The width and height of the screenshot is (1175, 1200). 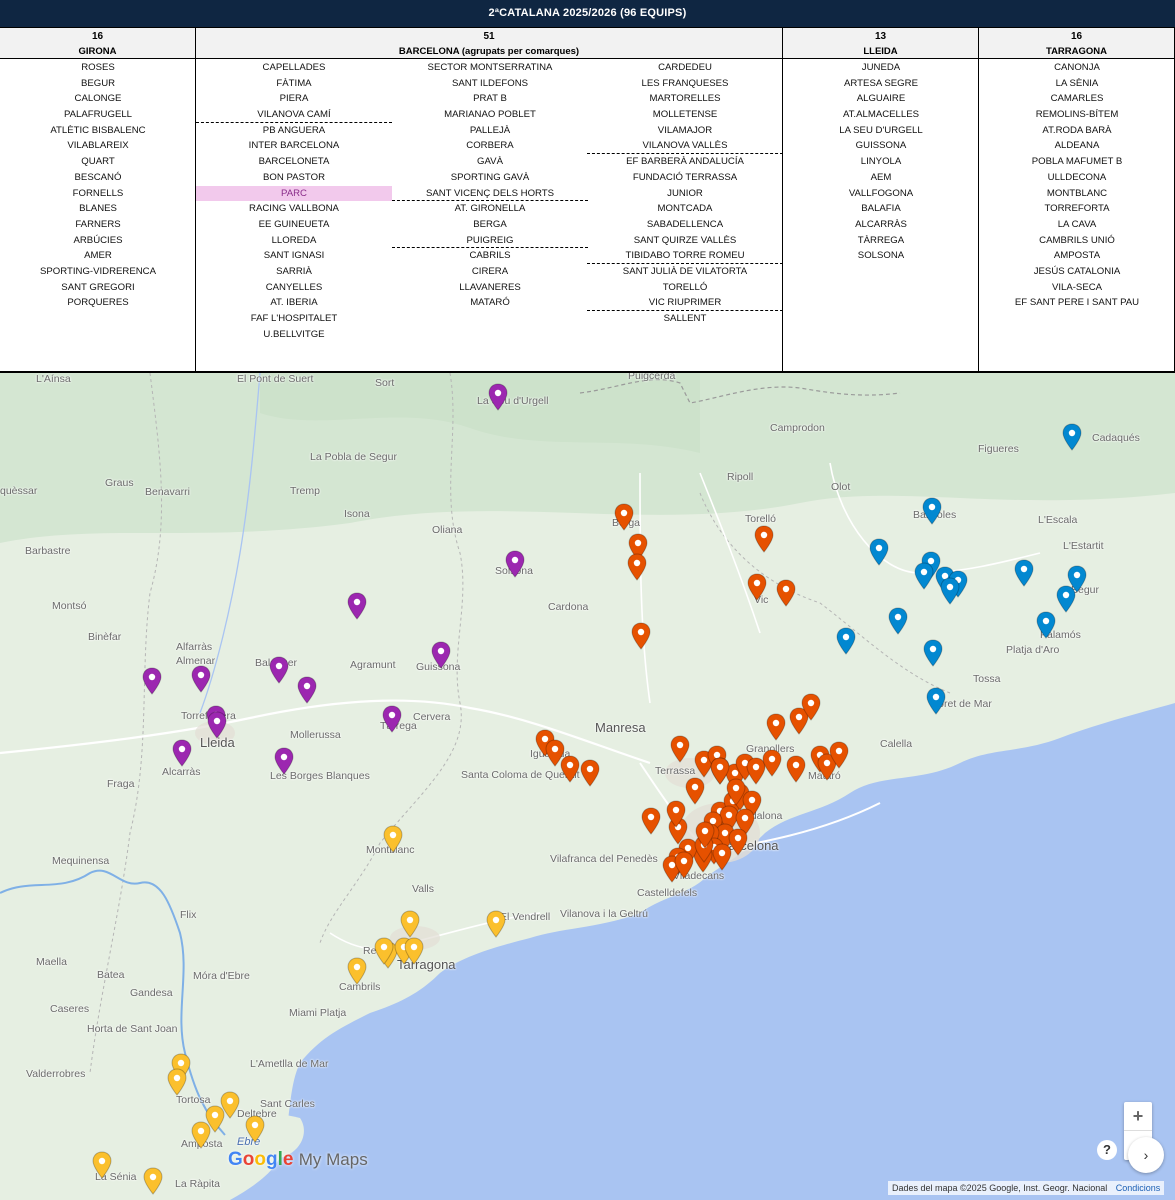 I want to click on team-cell: PORQUERES, so click(x=98, y=303).